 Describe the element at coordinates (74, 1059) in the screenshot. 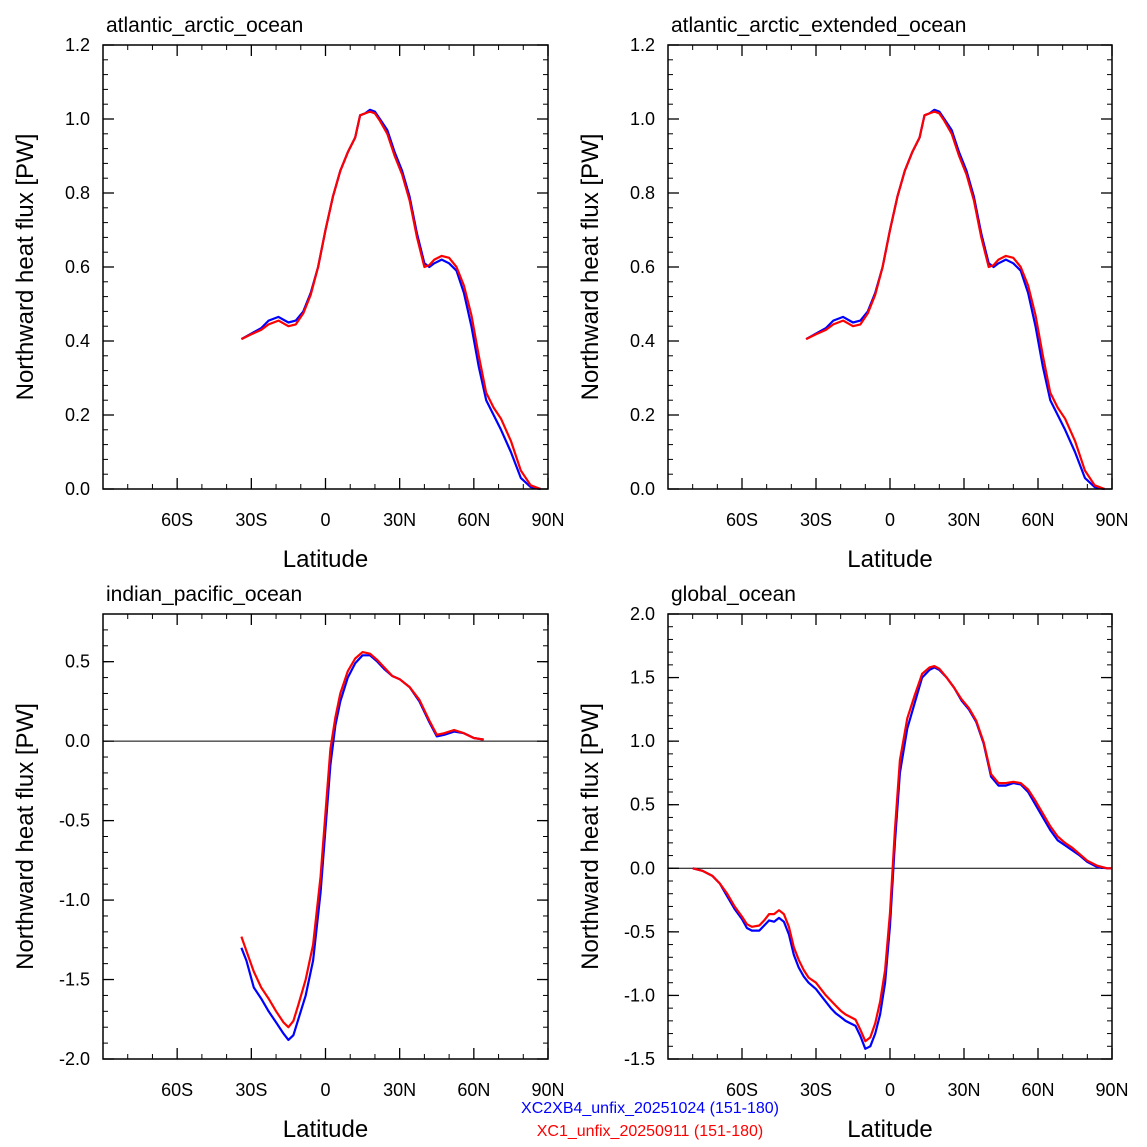

I see `y-tick-label: -2.0` at that location.